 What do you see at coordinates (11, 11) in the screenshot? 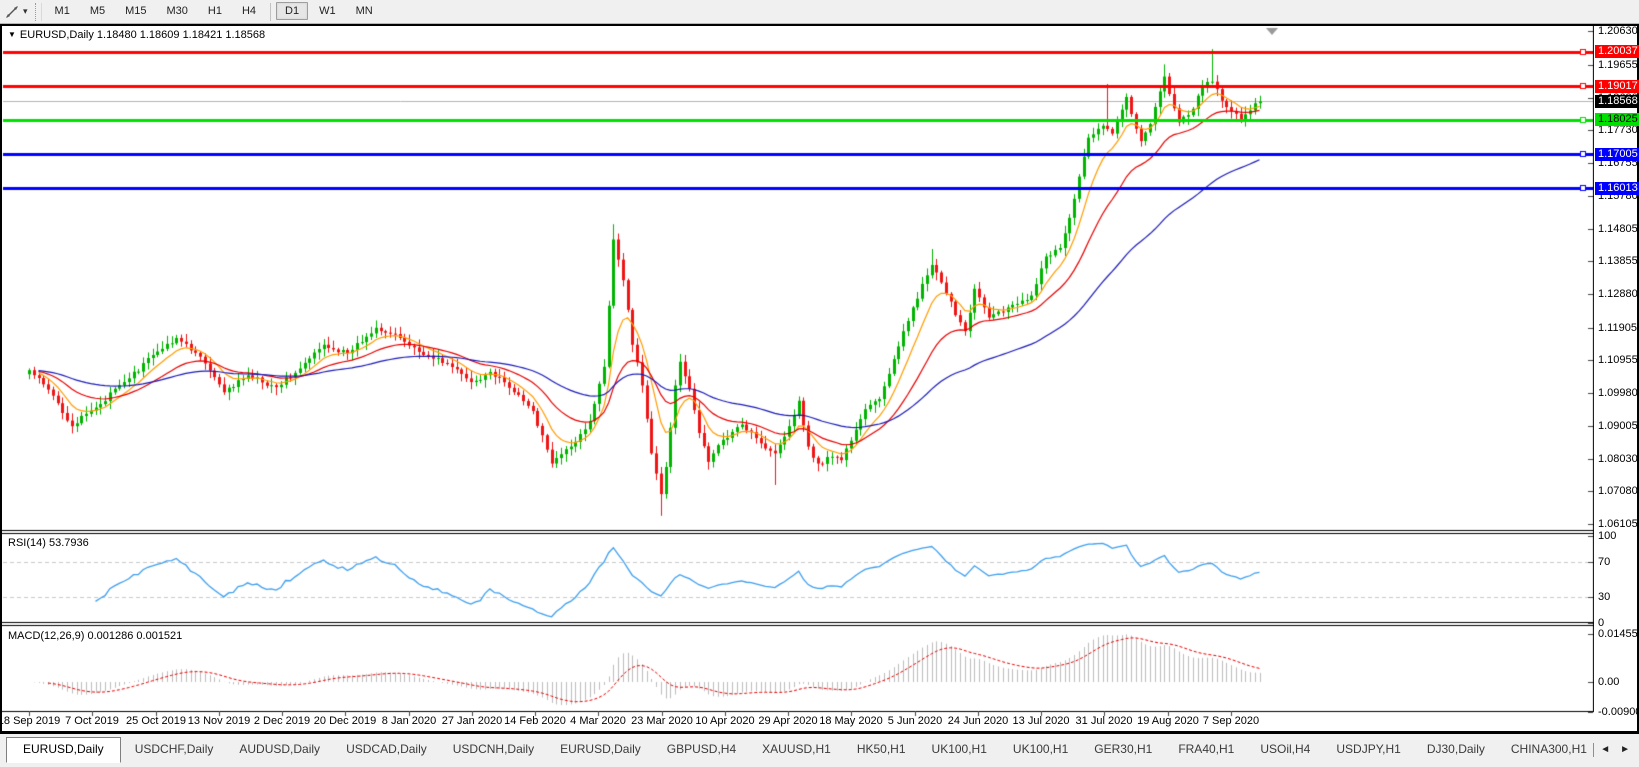
I see `line-tool-icon` at bounding box center [11, 11].